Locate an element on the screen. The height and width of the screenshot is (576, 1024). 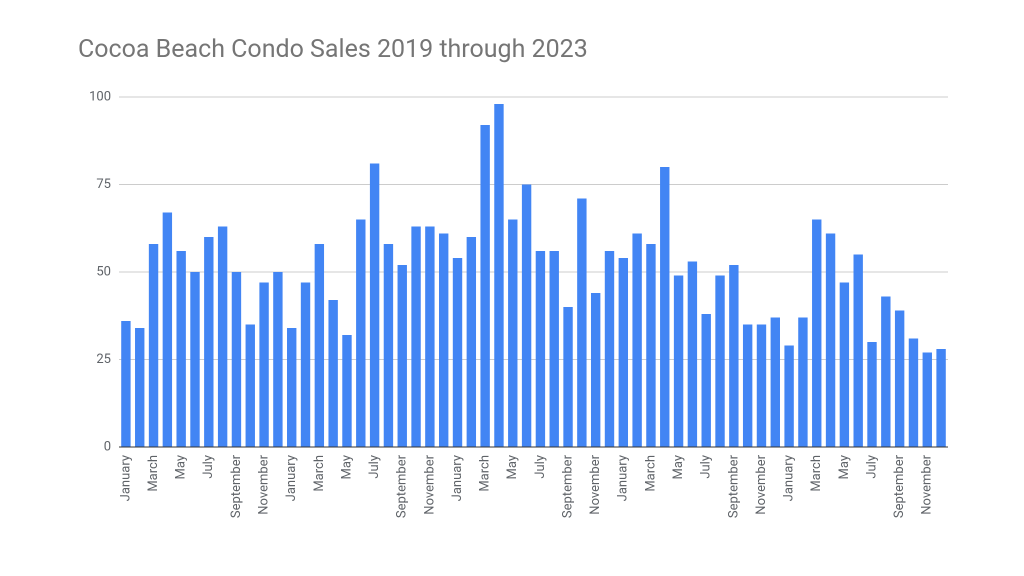
y-tick-label: 75 is located at coordinates (103, 184).